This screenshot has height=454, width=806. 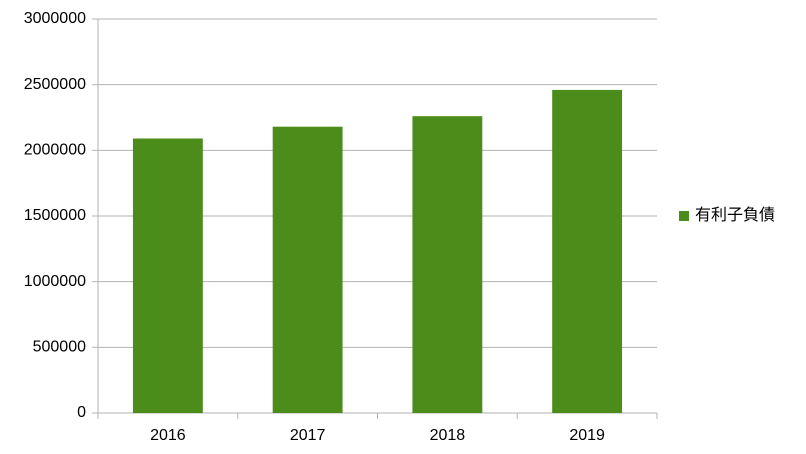 What do you see at coordinates (55, 84) in the screenshot?
I see `y-tick-label: 2500000` at bounding box center [55, 84].